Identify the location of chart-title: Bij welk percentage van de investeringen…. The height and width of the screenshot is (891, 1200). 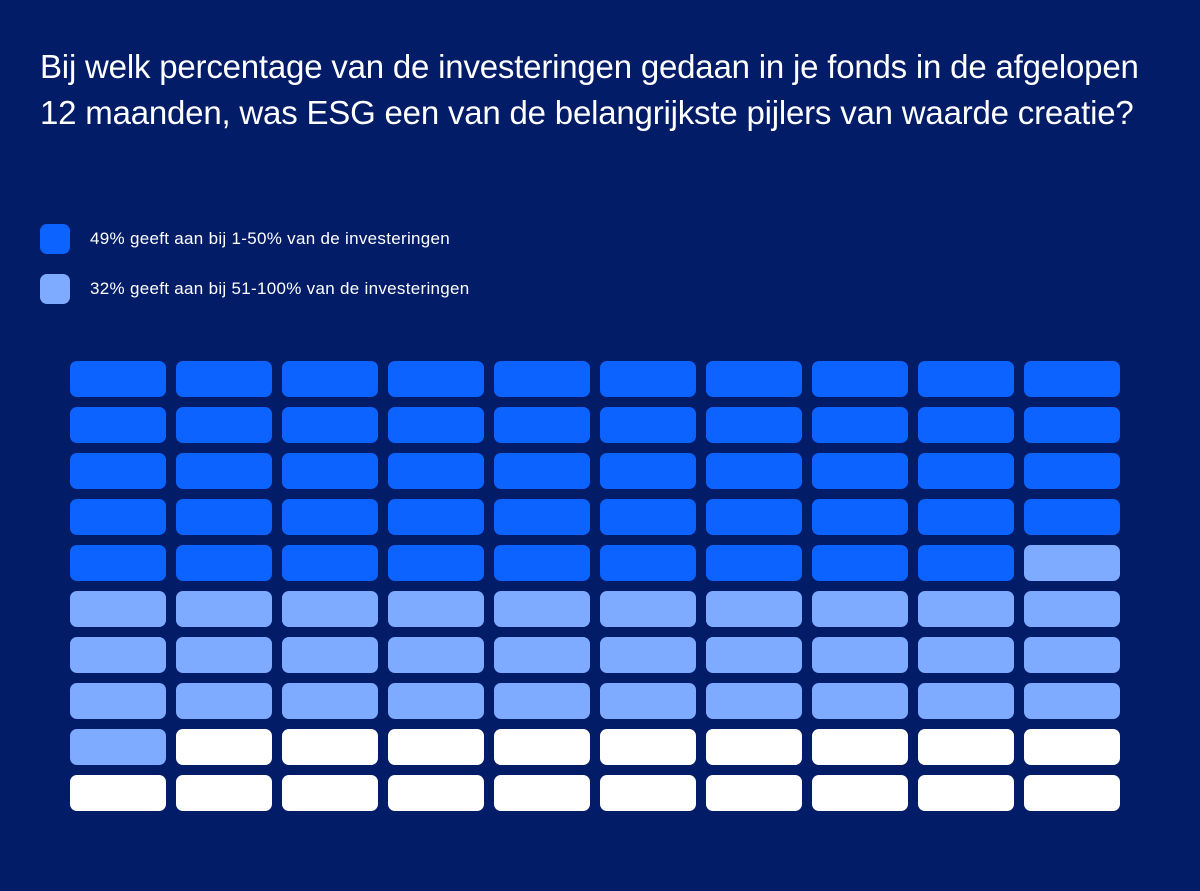
(589, 89).